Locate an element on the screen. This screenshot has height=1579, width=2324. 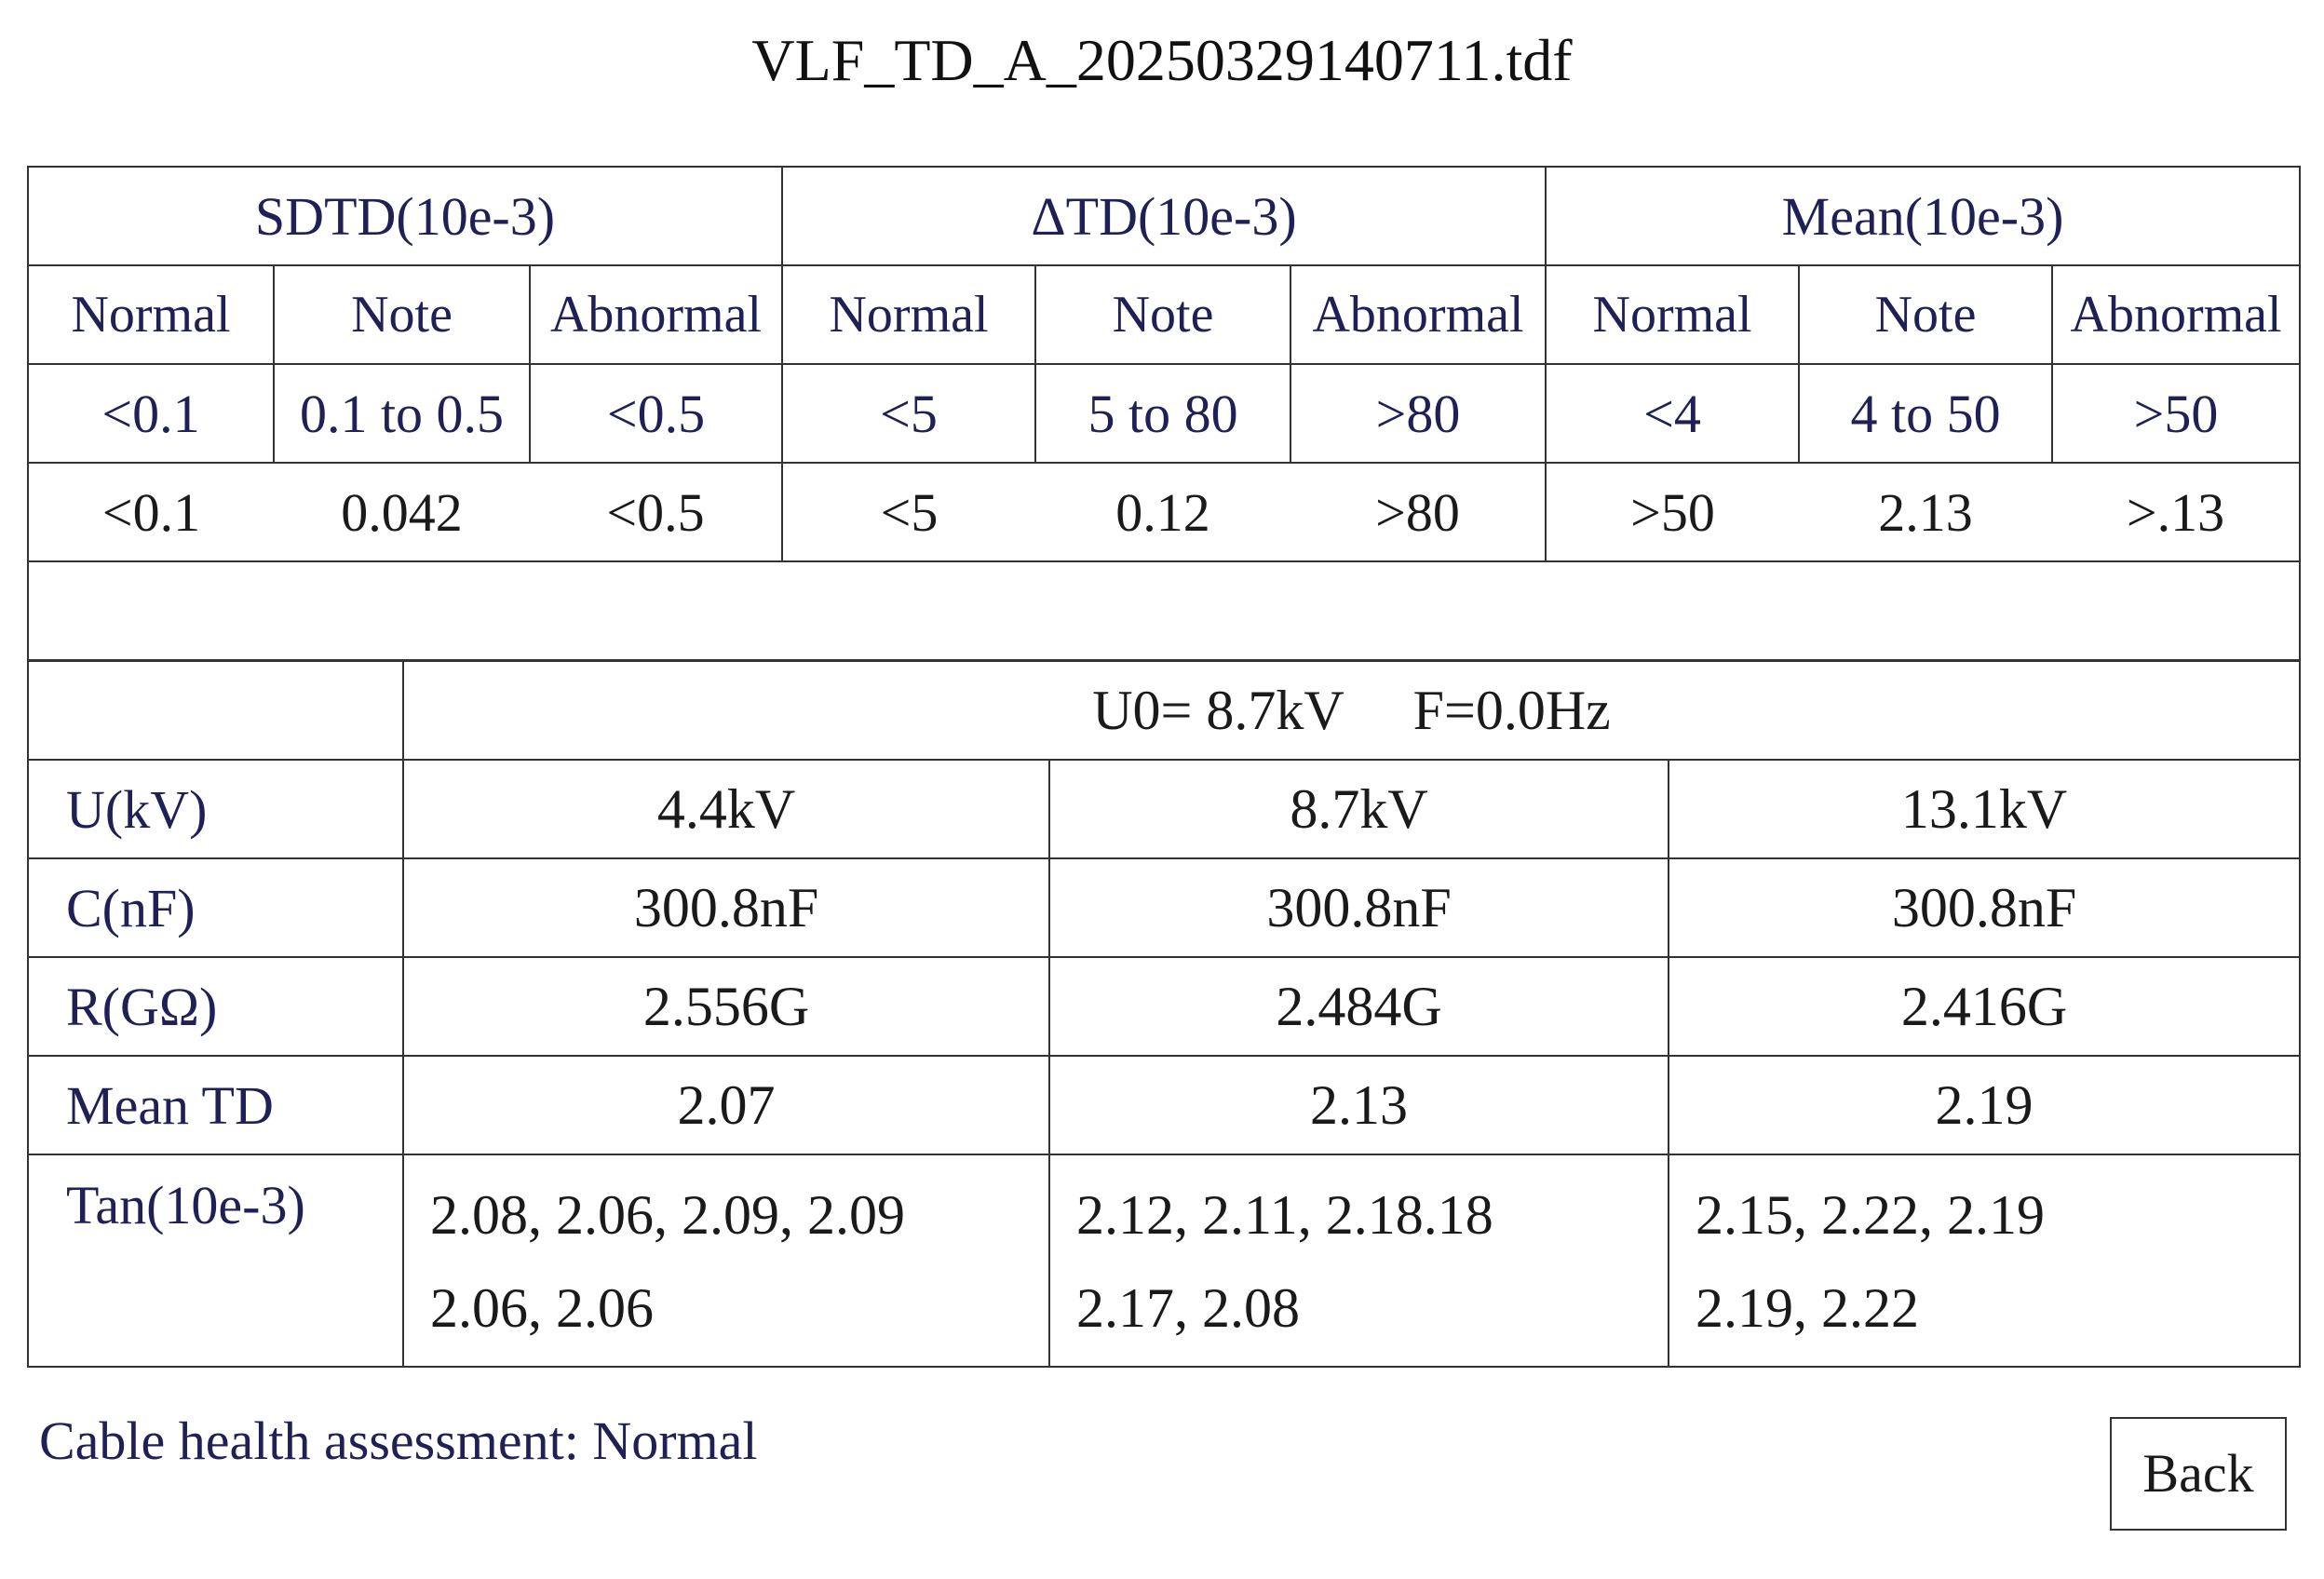
delta-td-group-header: ΔTD(10e-3) is located at coordinates (1164, 216).